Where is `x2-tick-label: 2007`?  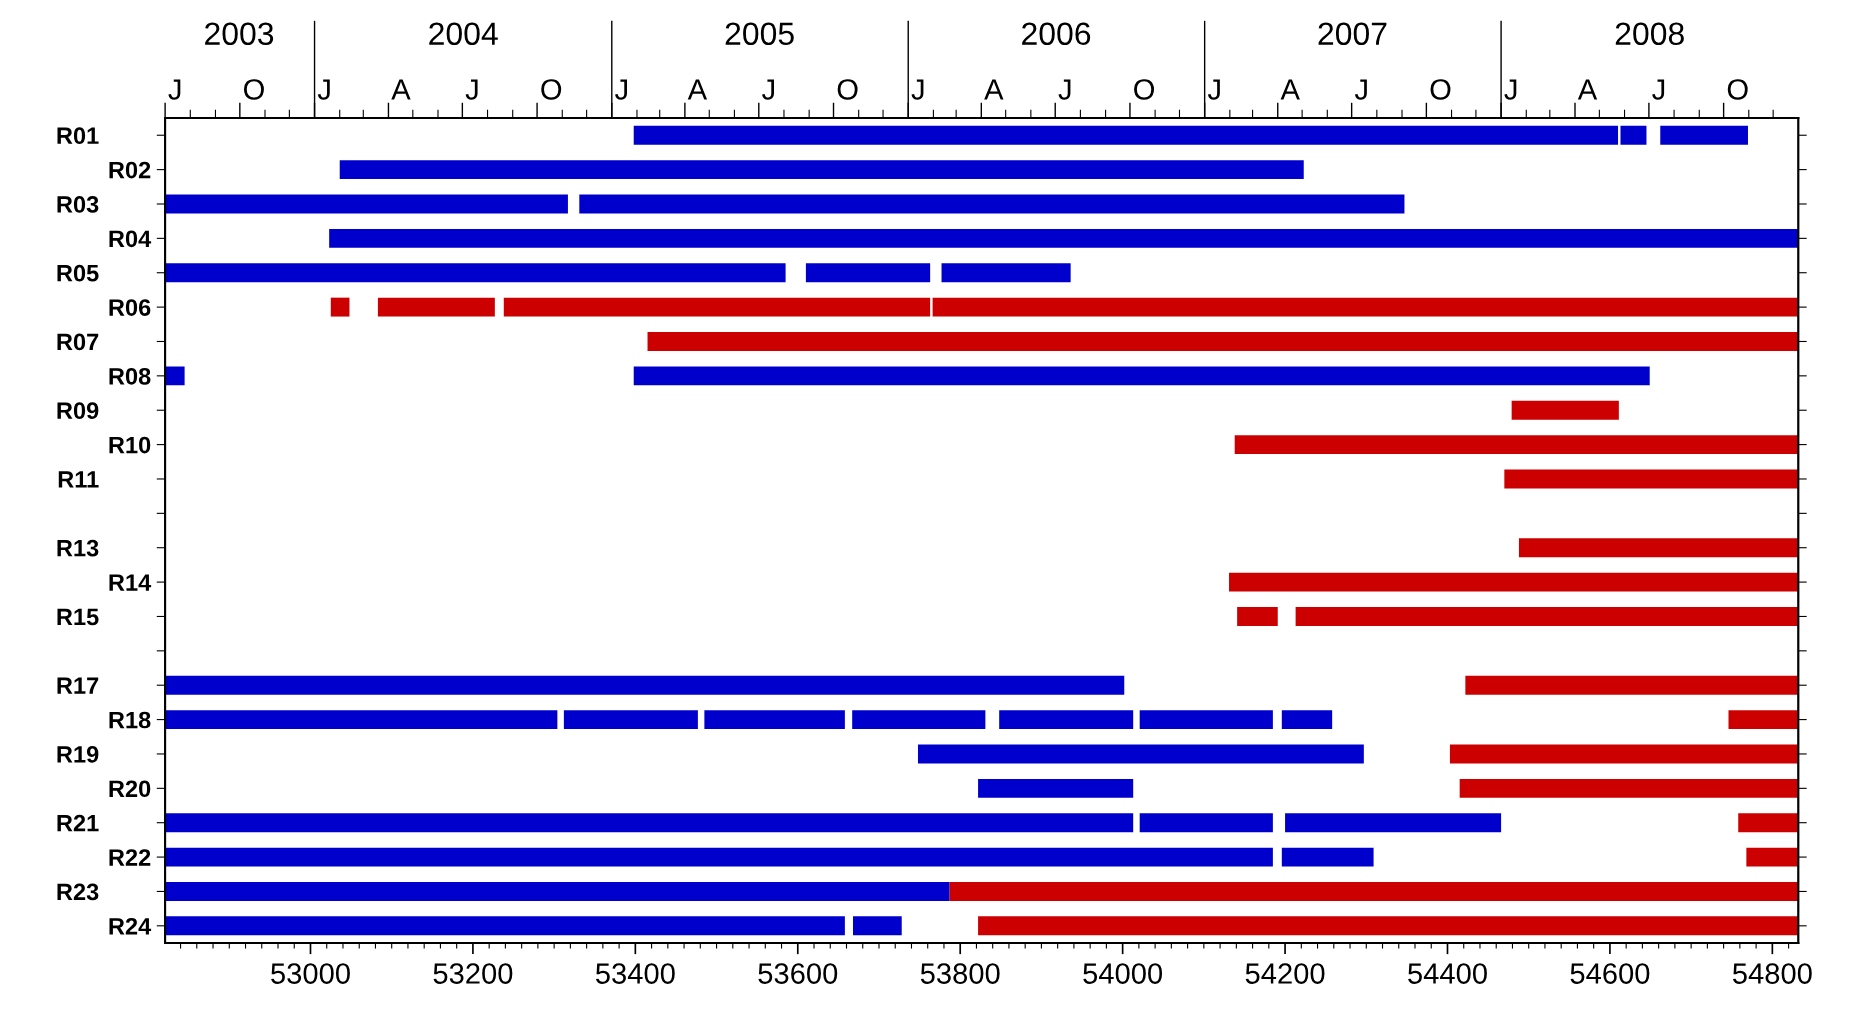 x2-tick-label: 2007 is located at coordinates (1352, 34).